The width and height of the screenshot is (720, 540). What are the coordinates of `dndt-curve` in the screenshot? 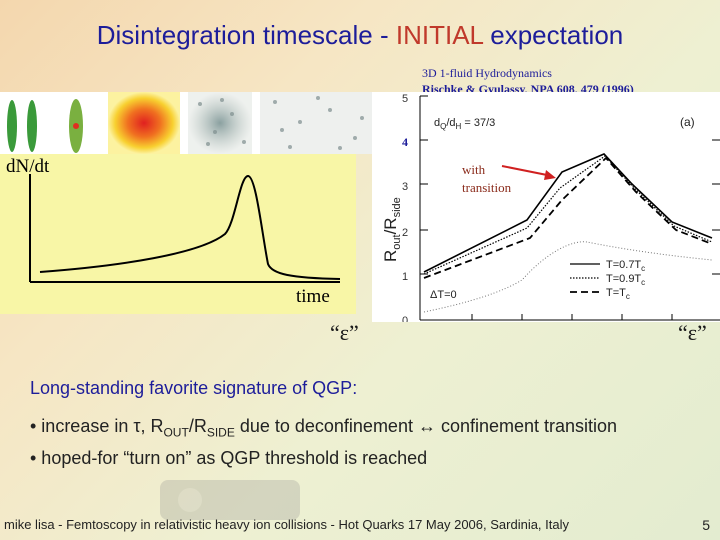 It's located at (190, 227).